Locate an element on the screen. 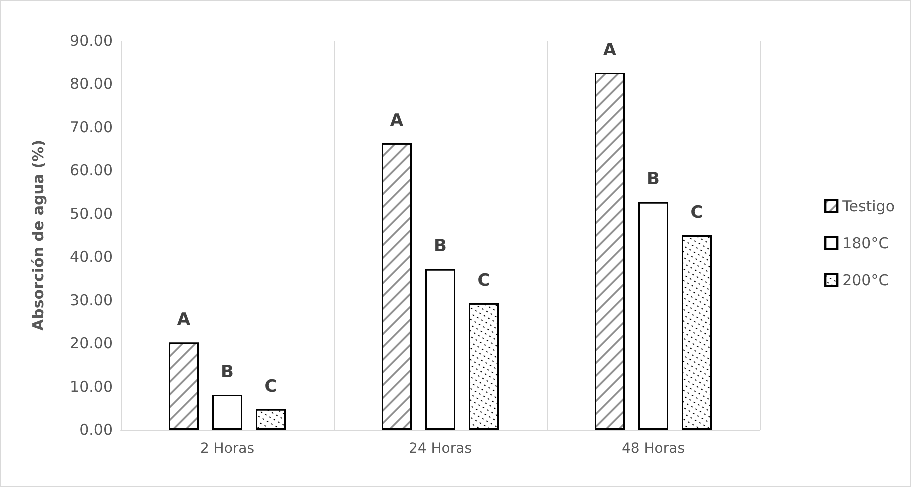  y-tick-label: 0.00 is located at coordinates (96, 430).